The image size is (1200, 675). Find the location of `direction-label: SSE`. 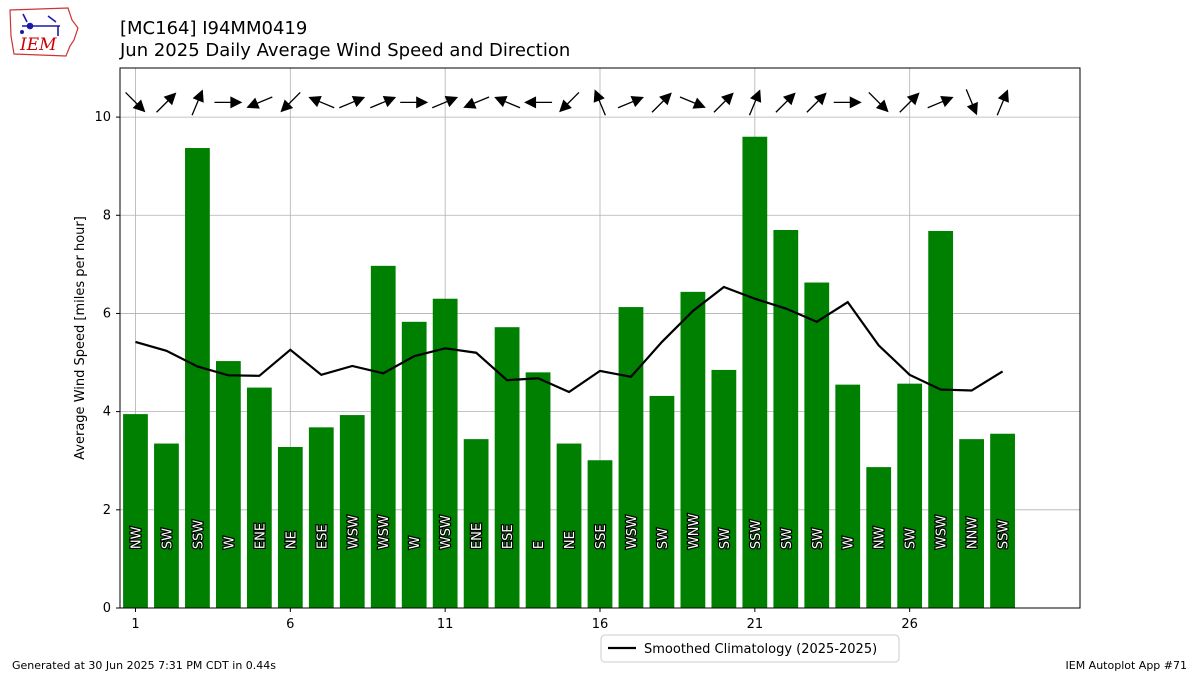

direction-label: SSE is located at coordinates (601, 536).